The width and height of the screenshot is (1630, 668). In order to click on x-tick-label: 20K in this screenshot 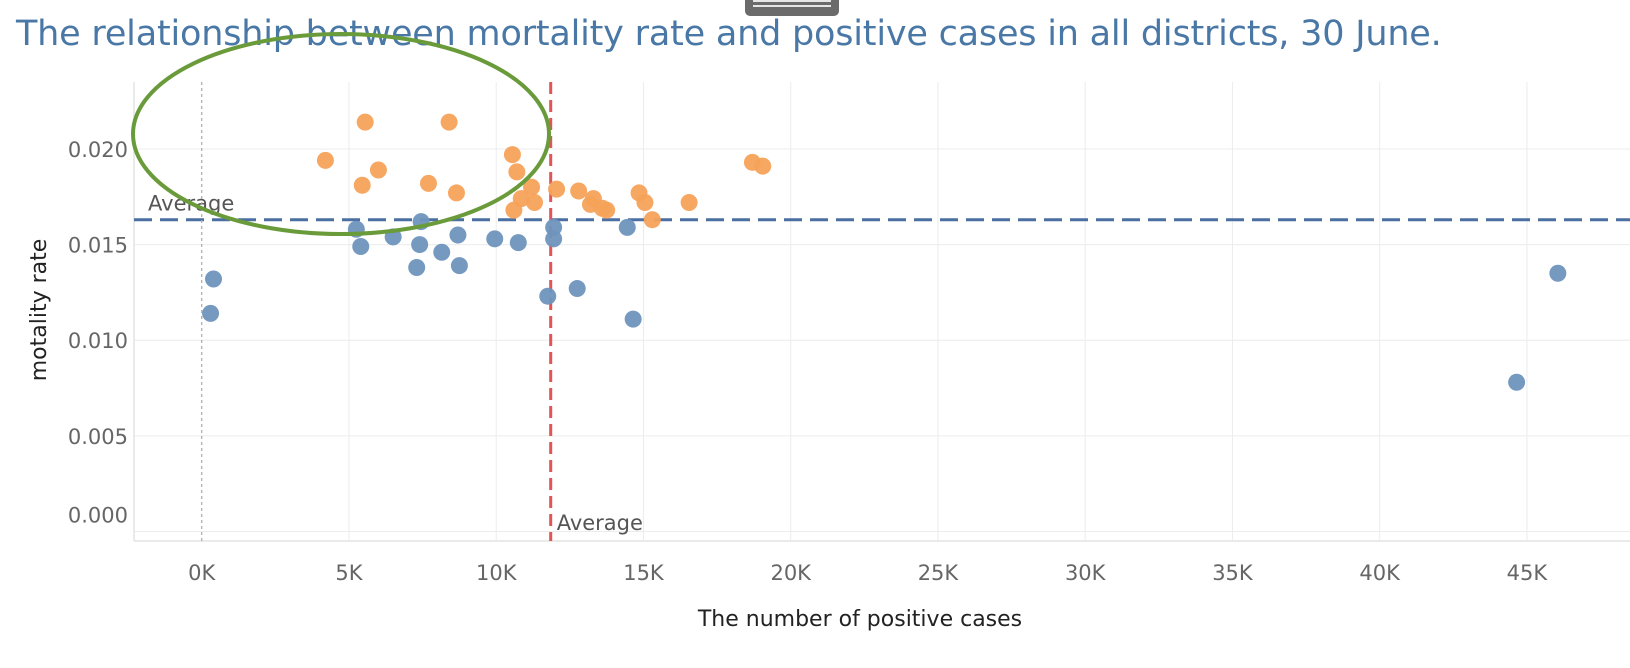, I will do `click(791, 573)`.